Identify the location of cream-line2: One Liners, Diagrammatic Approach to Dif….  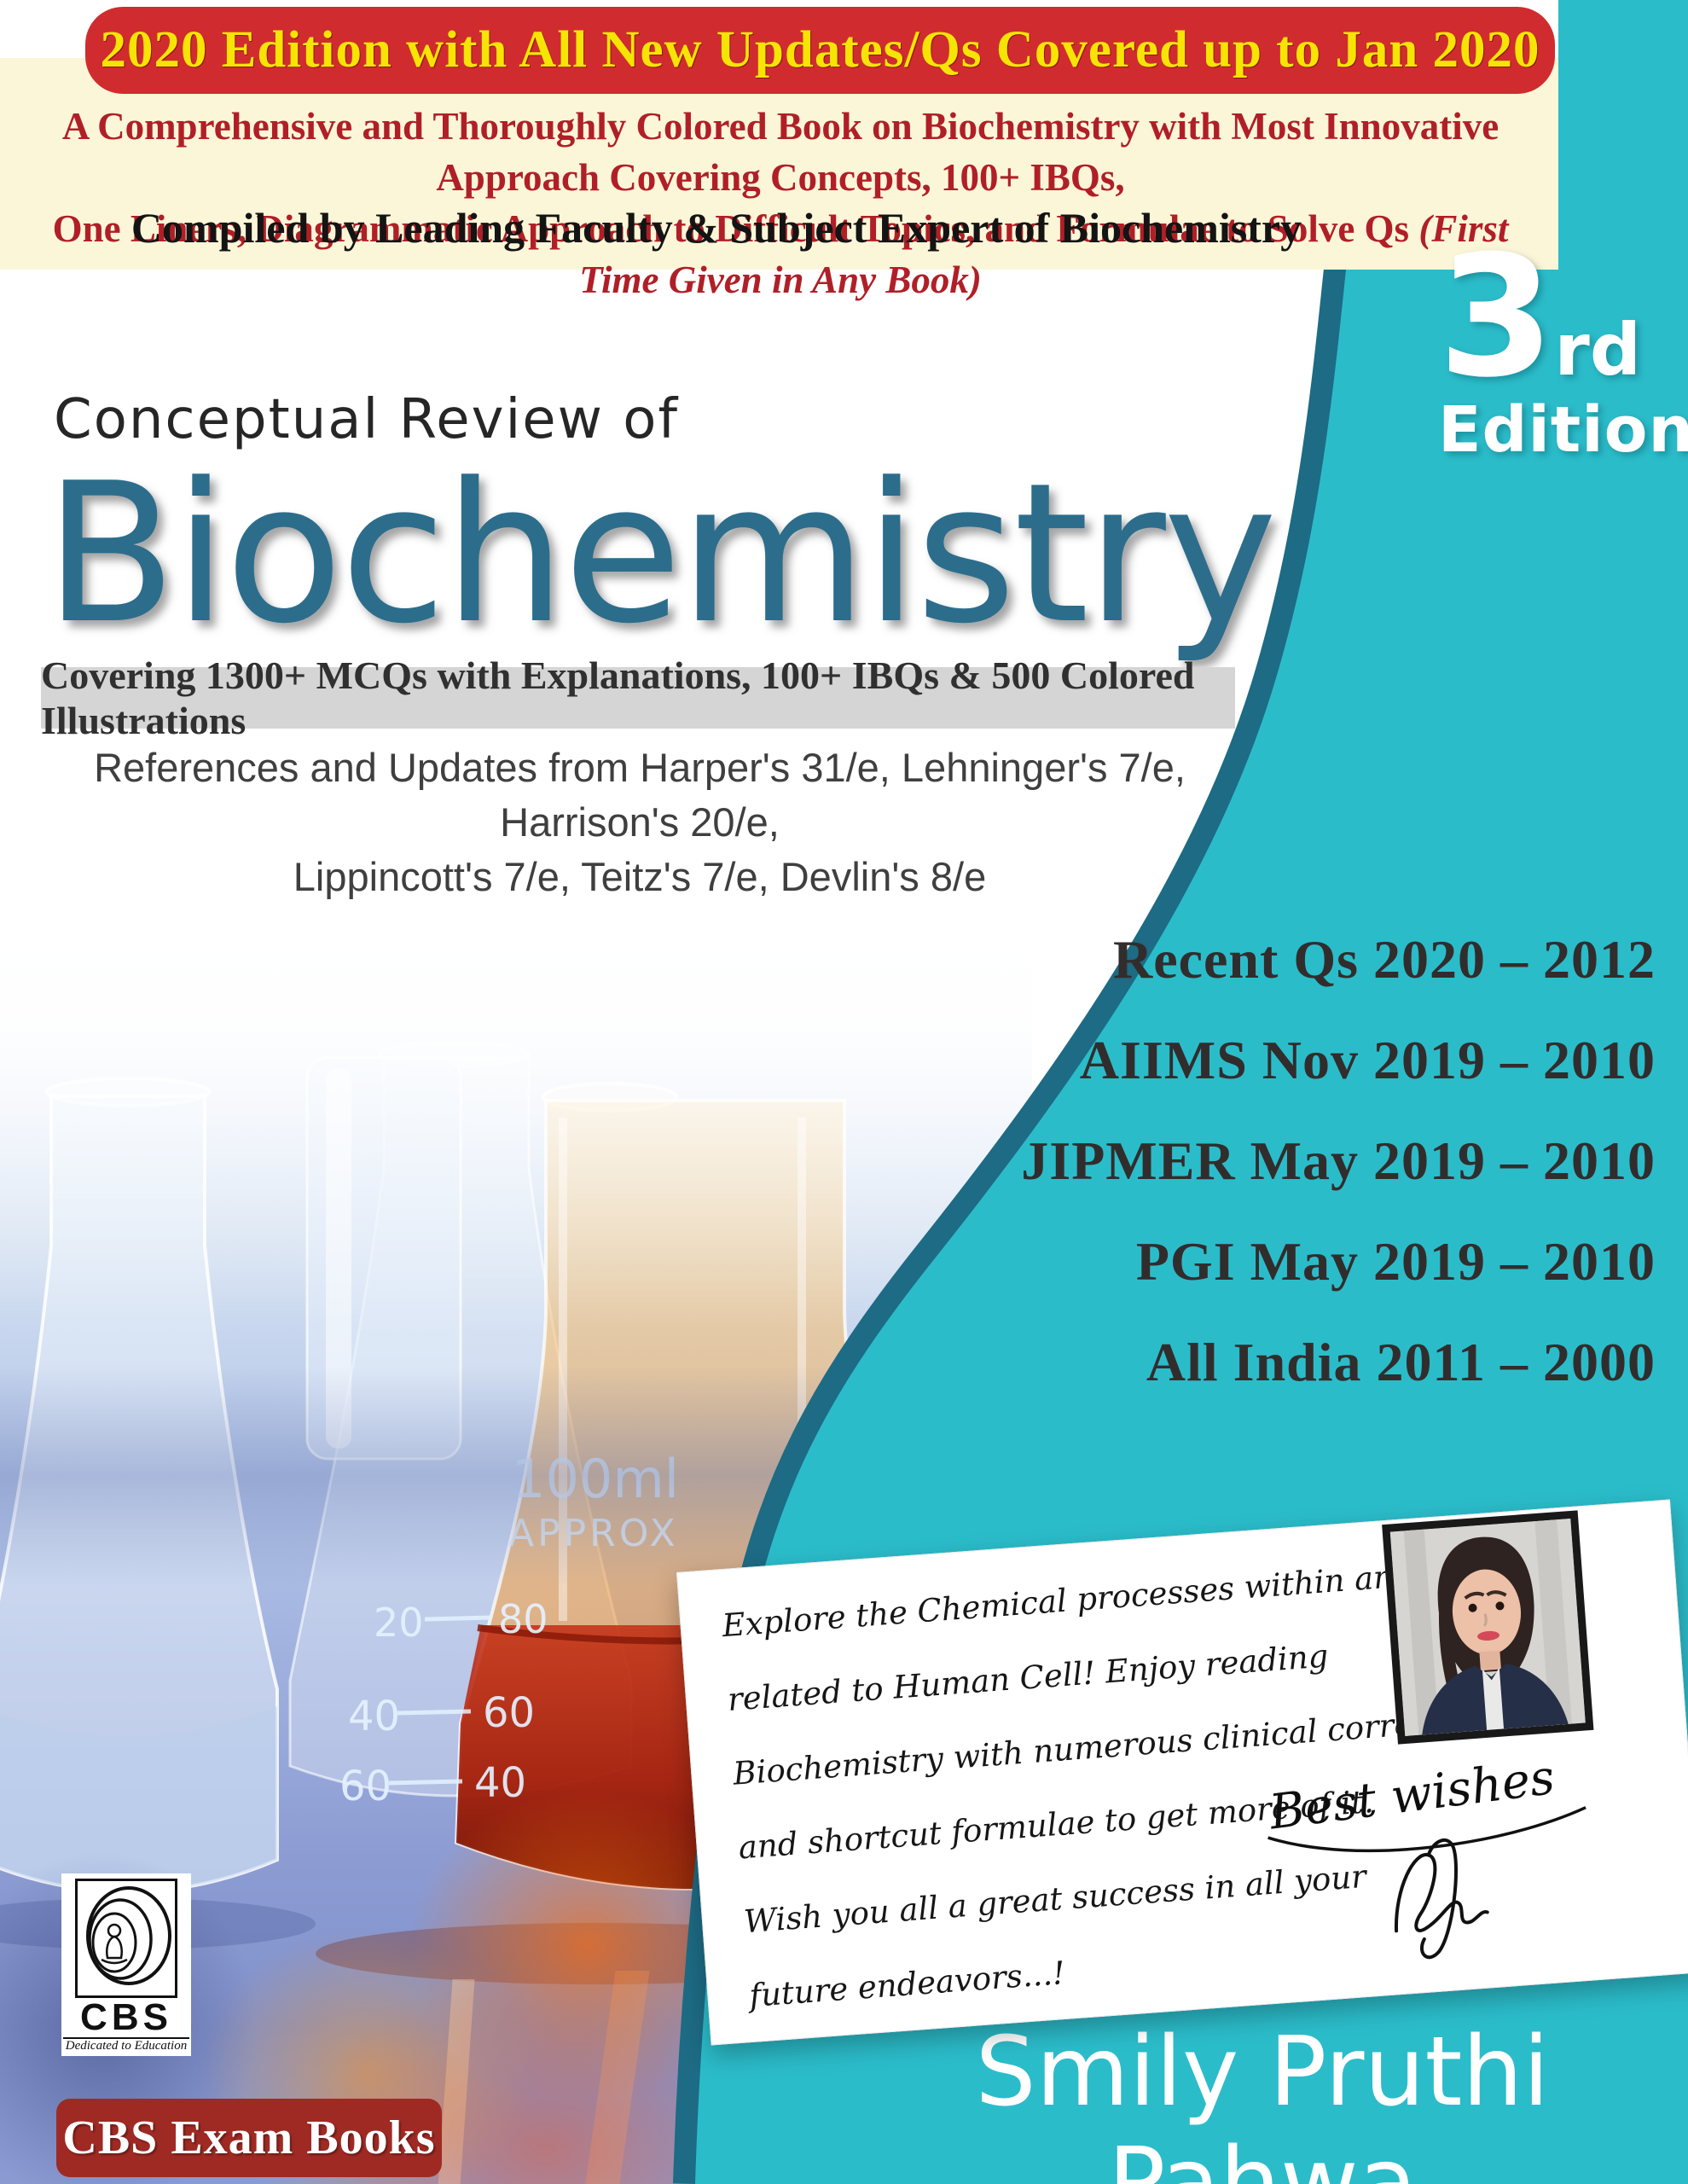
(735, 229).